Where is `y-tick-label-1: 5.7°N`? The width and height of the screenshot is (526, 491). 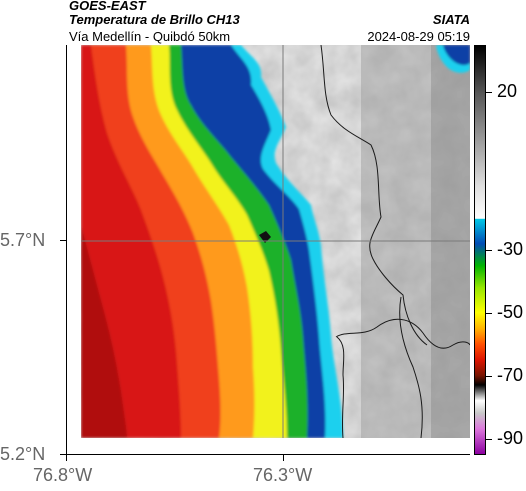 y-tick-label-1: 5.7°N is located at coordinates (23, 240).